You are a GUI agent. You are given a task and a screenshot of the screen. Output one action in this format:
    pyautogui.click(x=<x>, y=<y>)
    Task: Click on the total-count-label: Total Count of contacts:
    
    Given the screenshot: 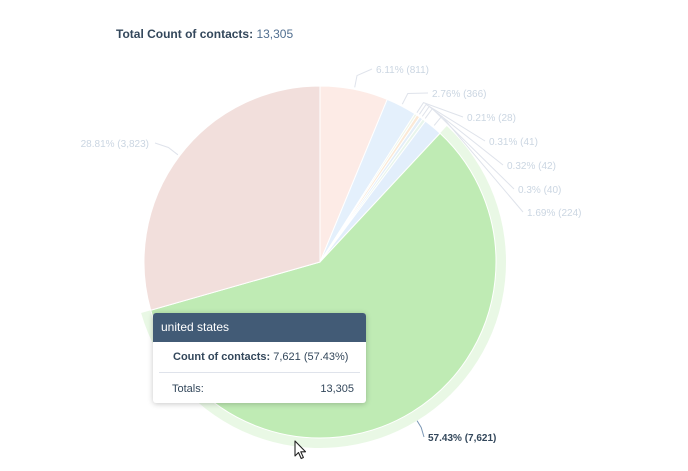 What is the action you would take?
    pyautogui.click(x=185, y=34)
    